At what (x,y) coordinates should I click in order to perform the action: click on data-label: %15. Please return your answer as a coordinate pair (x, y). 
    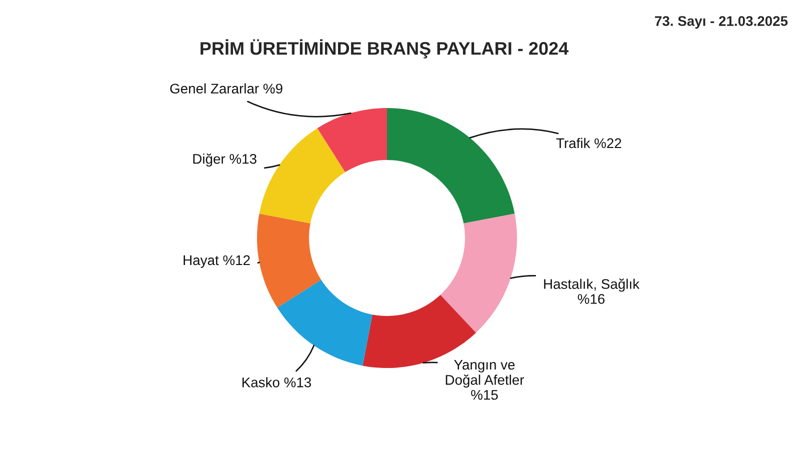
    Looking at the image, I should click on (484, 395).